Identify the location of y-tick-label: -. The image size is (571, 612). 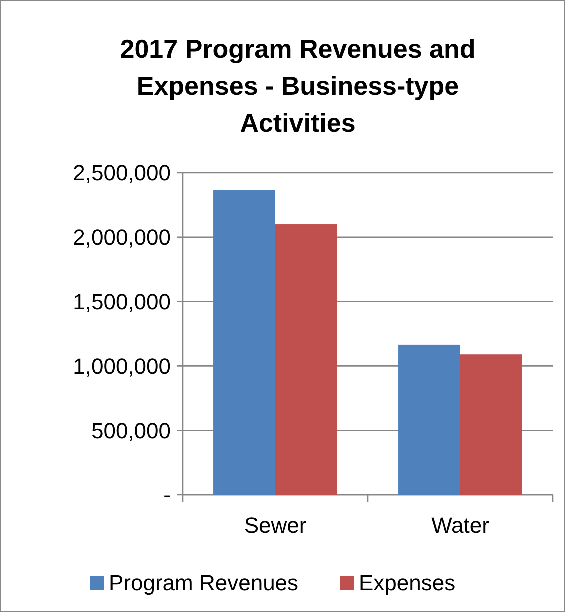
(167, 495).